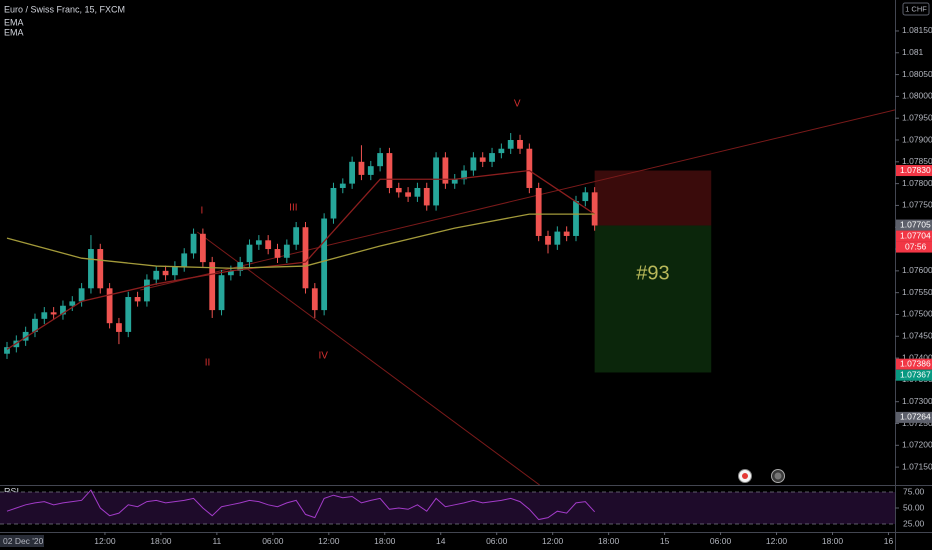 This screenshot has height=550, width=932. I want to click on price-marker-label: 1.07704, so click(915, 235).